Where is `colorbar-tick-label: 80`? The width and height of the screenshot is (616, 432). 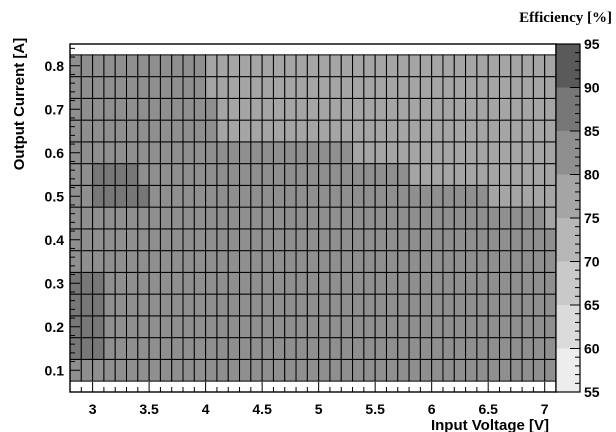 colorbar-tick-label: 80 is located at coordinates (592, 175).